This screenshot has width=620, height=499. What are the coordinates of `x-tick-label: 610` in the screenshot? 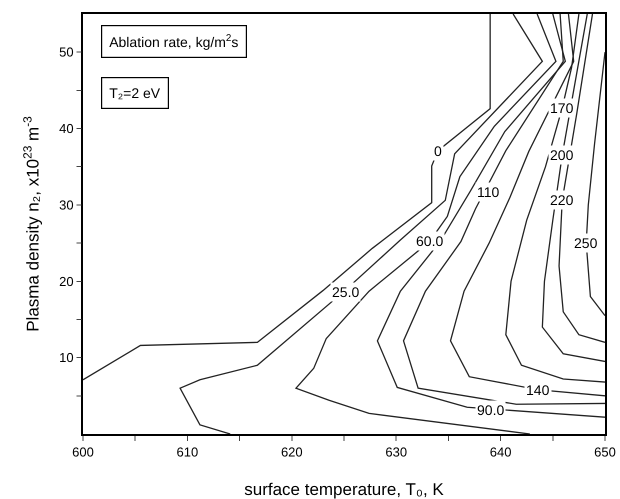 It's located at (187, 452).